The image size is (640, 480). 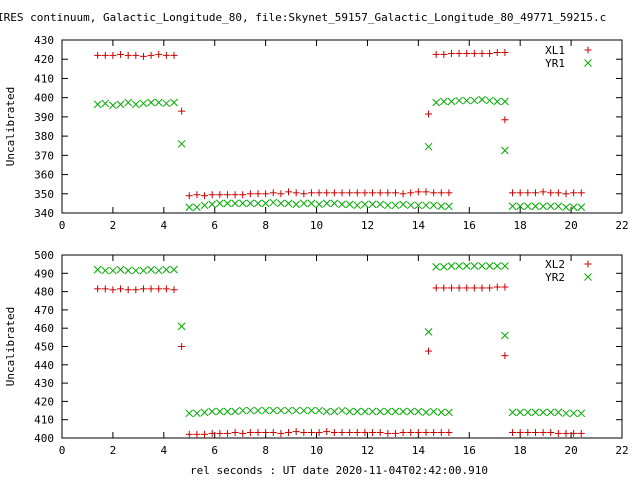 What do you see at coordinates (419, 225) in the screenshot?
I see `x-tick-label: 14` at bounding box center [419, 225].